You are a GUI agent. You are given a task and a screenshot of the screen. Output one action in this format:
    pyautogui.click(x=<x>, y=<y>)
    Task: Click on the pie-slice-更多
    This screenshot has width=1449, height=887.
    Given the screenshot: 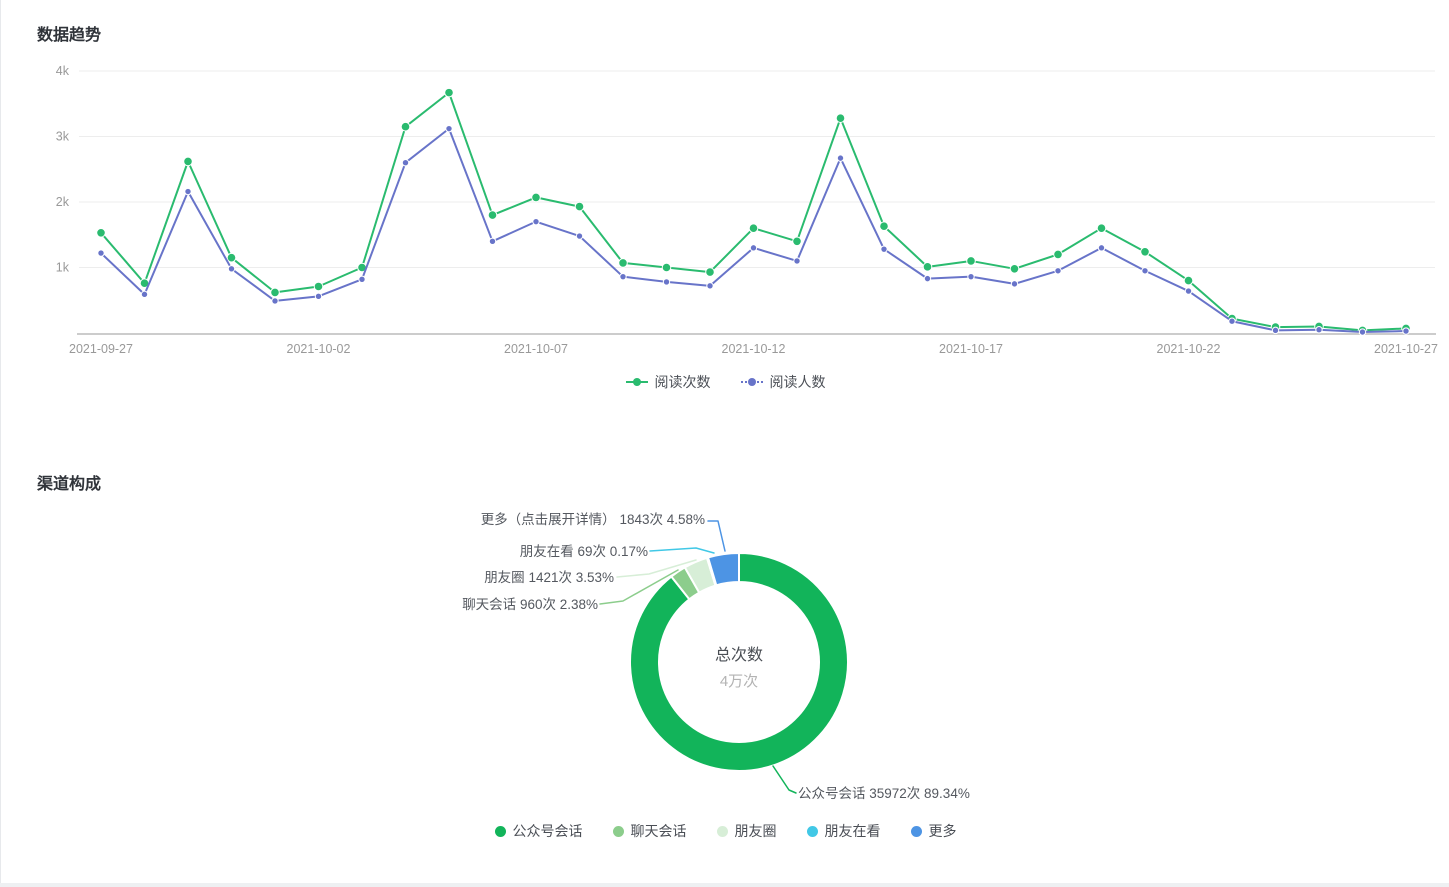 What is the action you would take?
    pyautogui.click(x=723, y=569)
    